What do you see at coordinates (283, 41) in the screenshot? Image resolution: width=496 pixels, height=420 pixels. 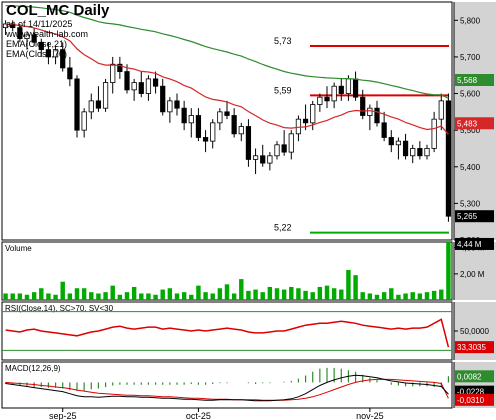 I see `level-label: 5,73` at bounding box center [283, 41].